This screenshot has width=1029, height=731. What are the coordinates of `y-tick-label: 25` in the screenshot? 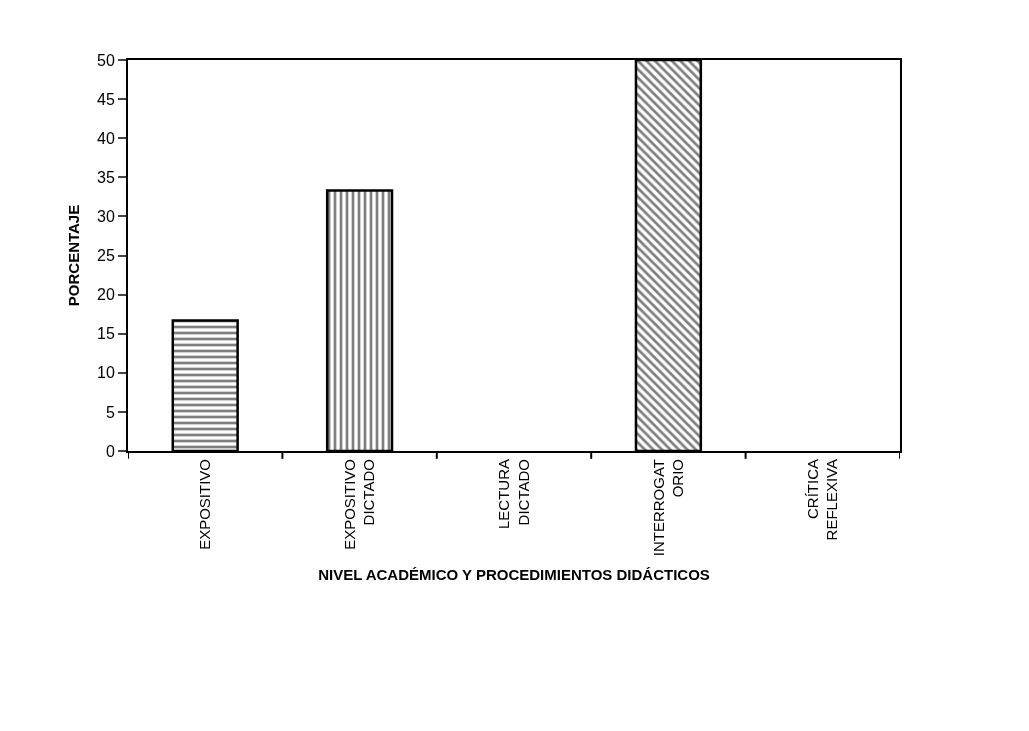 It's located at (106, 256).